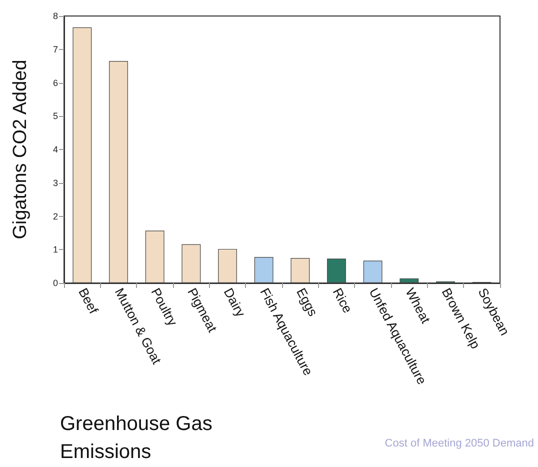 The height and width of the screenshot is (467, 538). I want to click on y-tick-label: 8, so click(55, 16).